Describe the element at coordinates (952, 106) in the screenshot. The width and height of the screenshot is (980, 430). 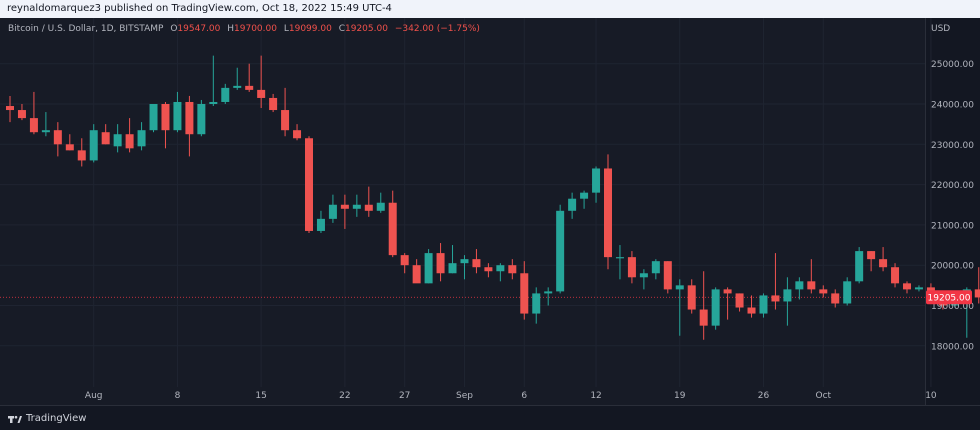
I see `y-tick-label: 24000.00` at that location.